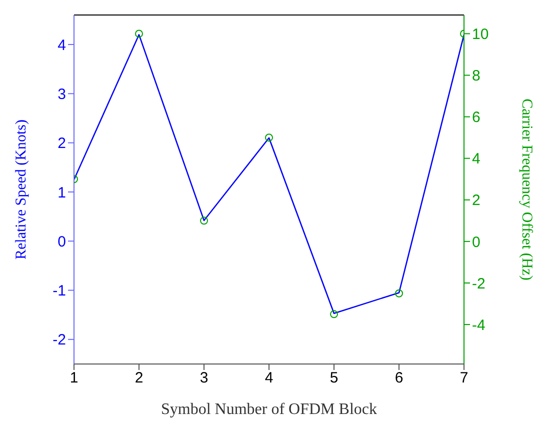 The image size is (546, 432). I want to click on x-tick-label: 3, so click(204, 378).